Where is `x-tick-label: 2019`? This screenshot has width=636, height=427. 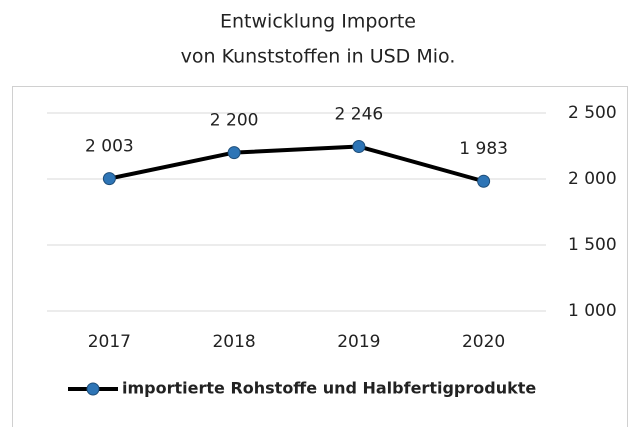 x-tick-label: 2019 is located at coordinates (358, 342).